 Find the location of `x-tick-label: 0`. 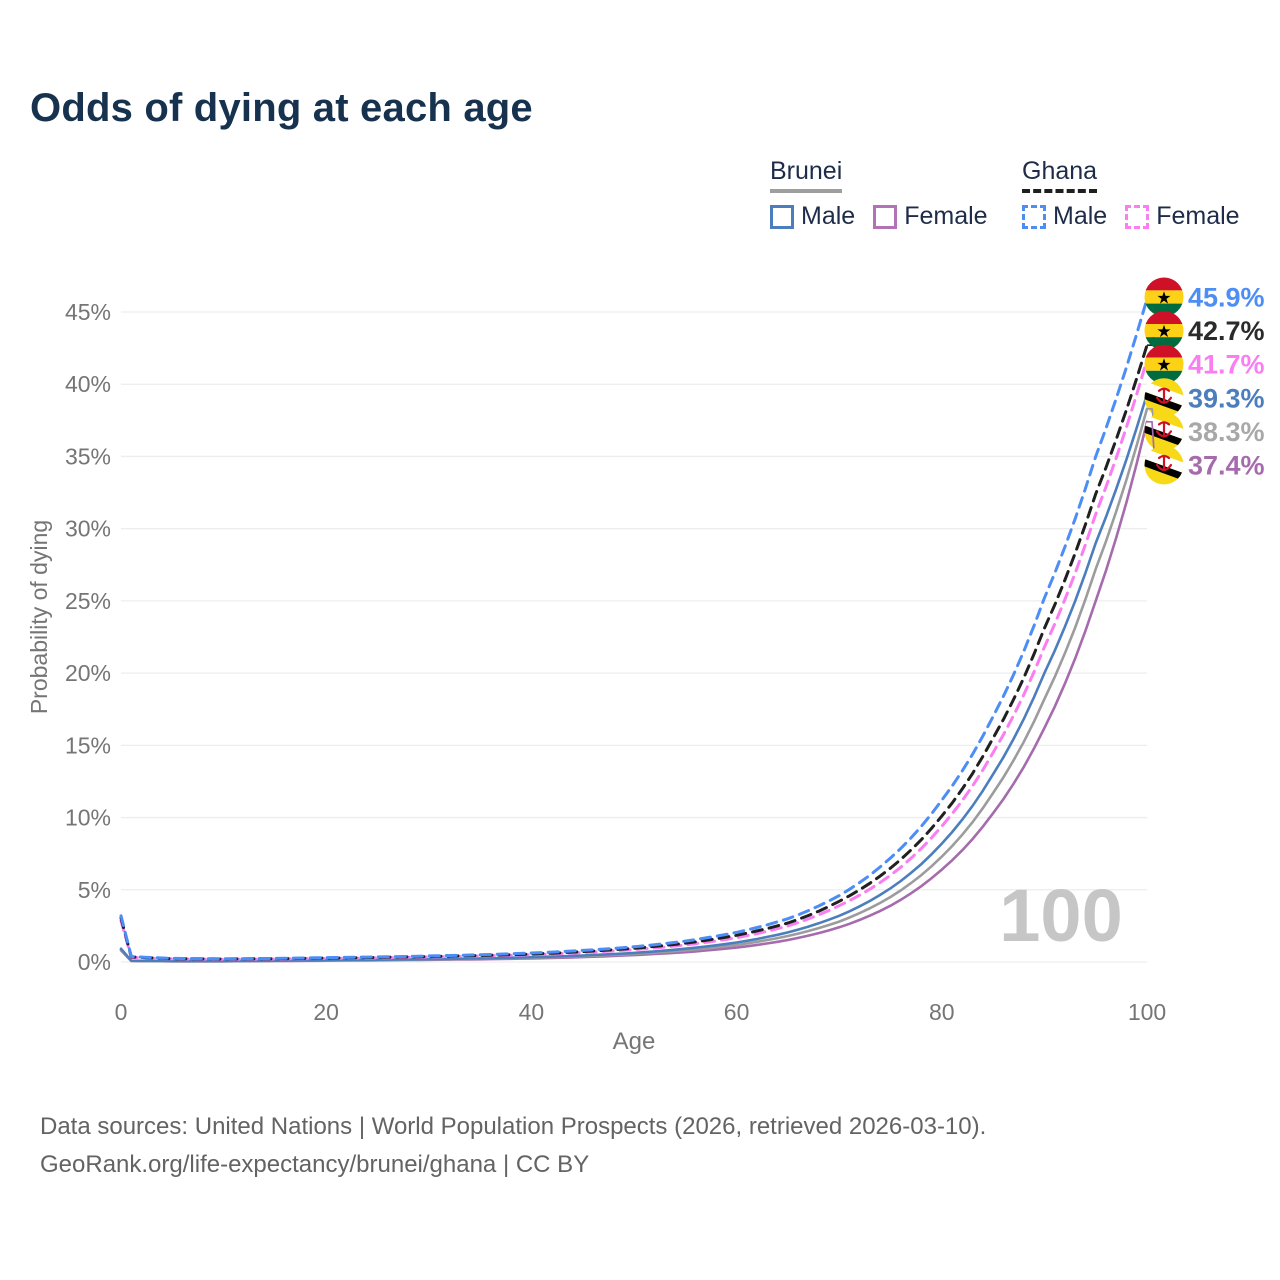

x-tick-label: 0 is located at coordinates (121, 1012).